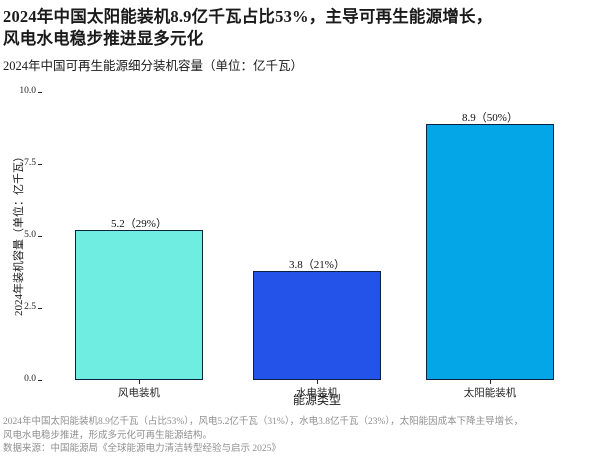  I want to click on chart-title-line-2: 风电水电稳步推进显多元化, so click(103, 38).